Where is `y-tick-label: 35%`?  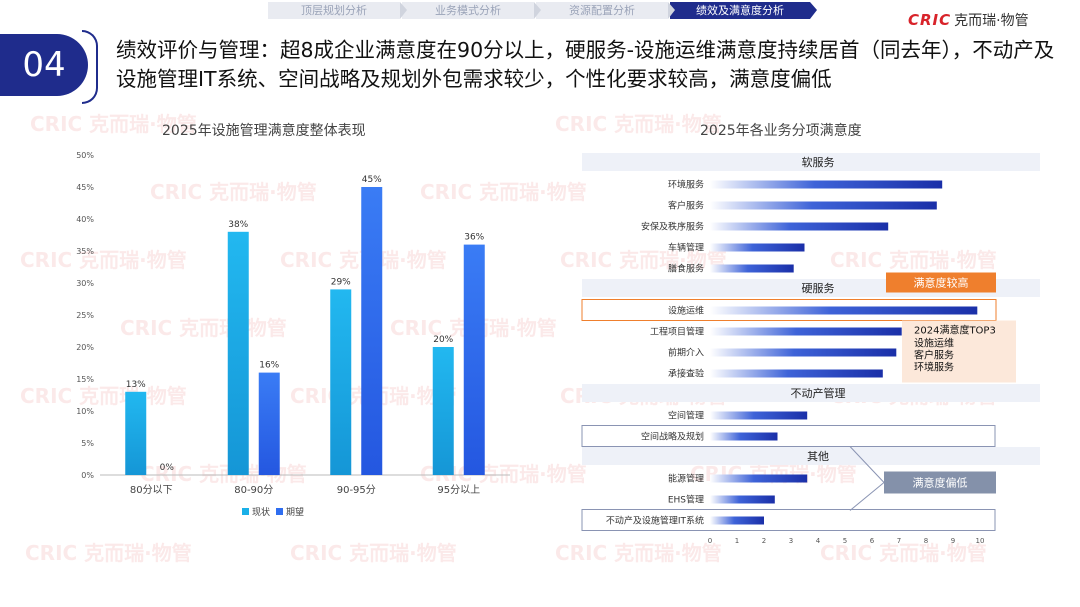
y-tick-label: 35% is located at coordinates (85, 251).